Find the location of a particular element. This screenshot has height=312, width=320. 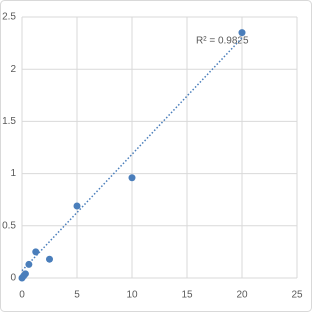

y-tick-label: 2 is located at coordinates (13, 69).